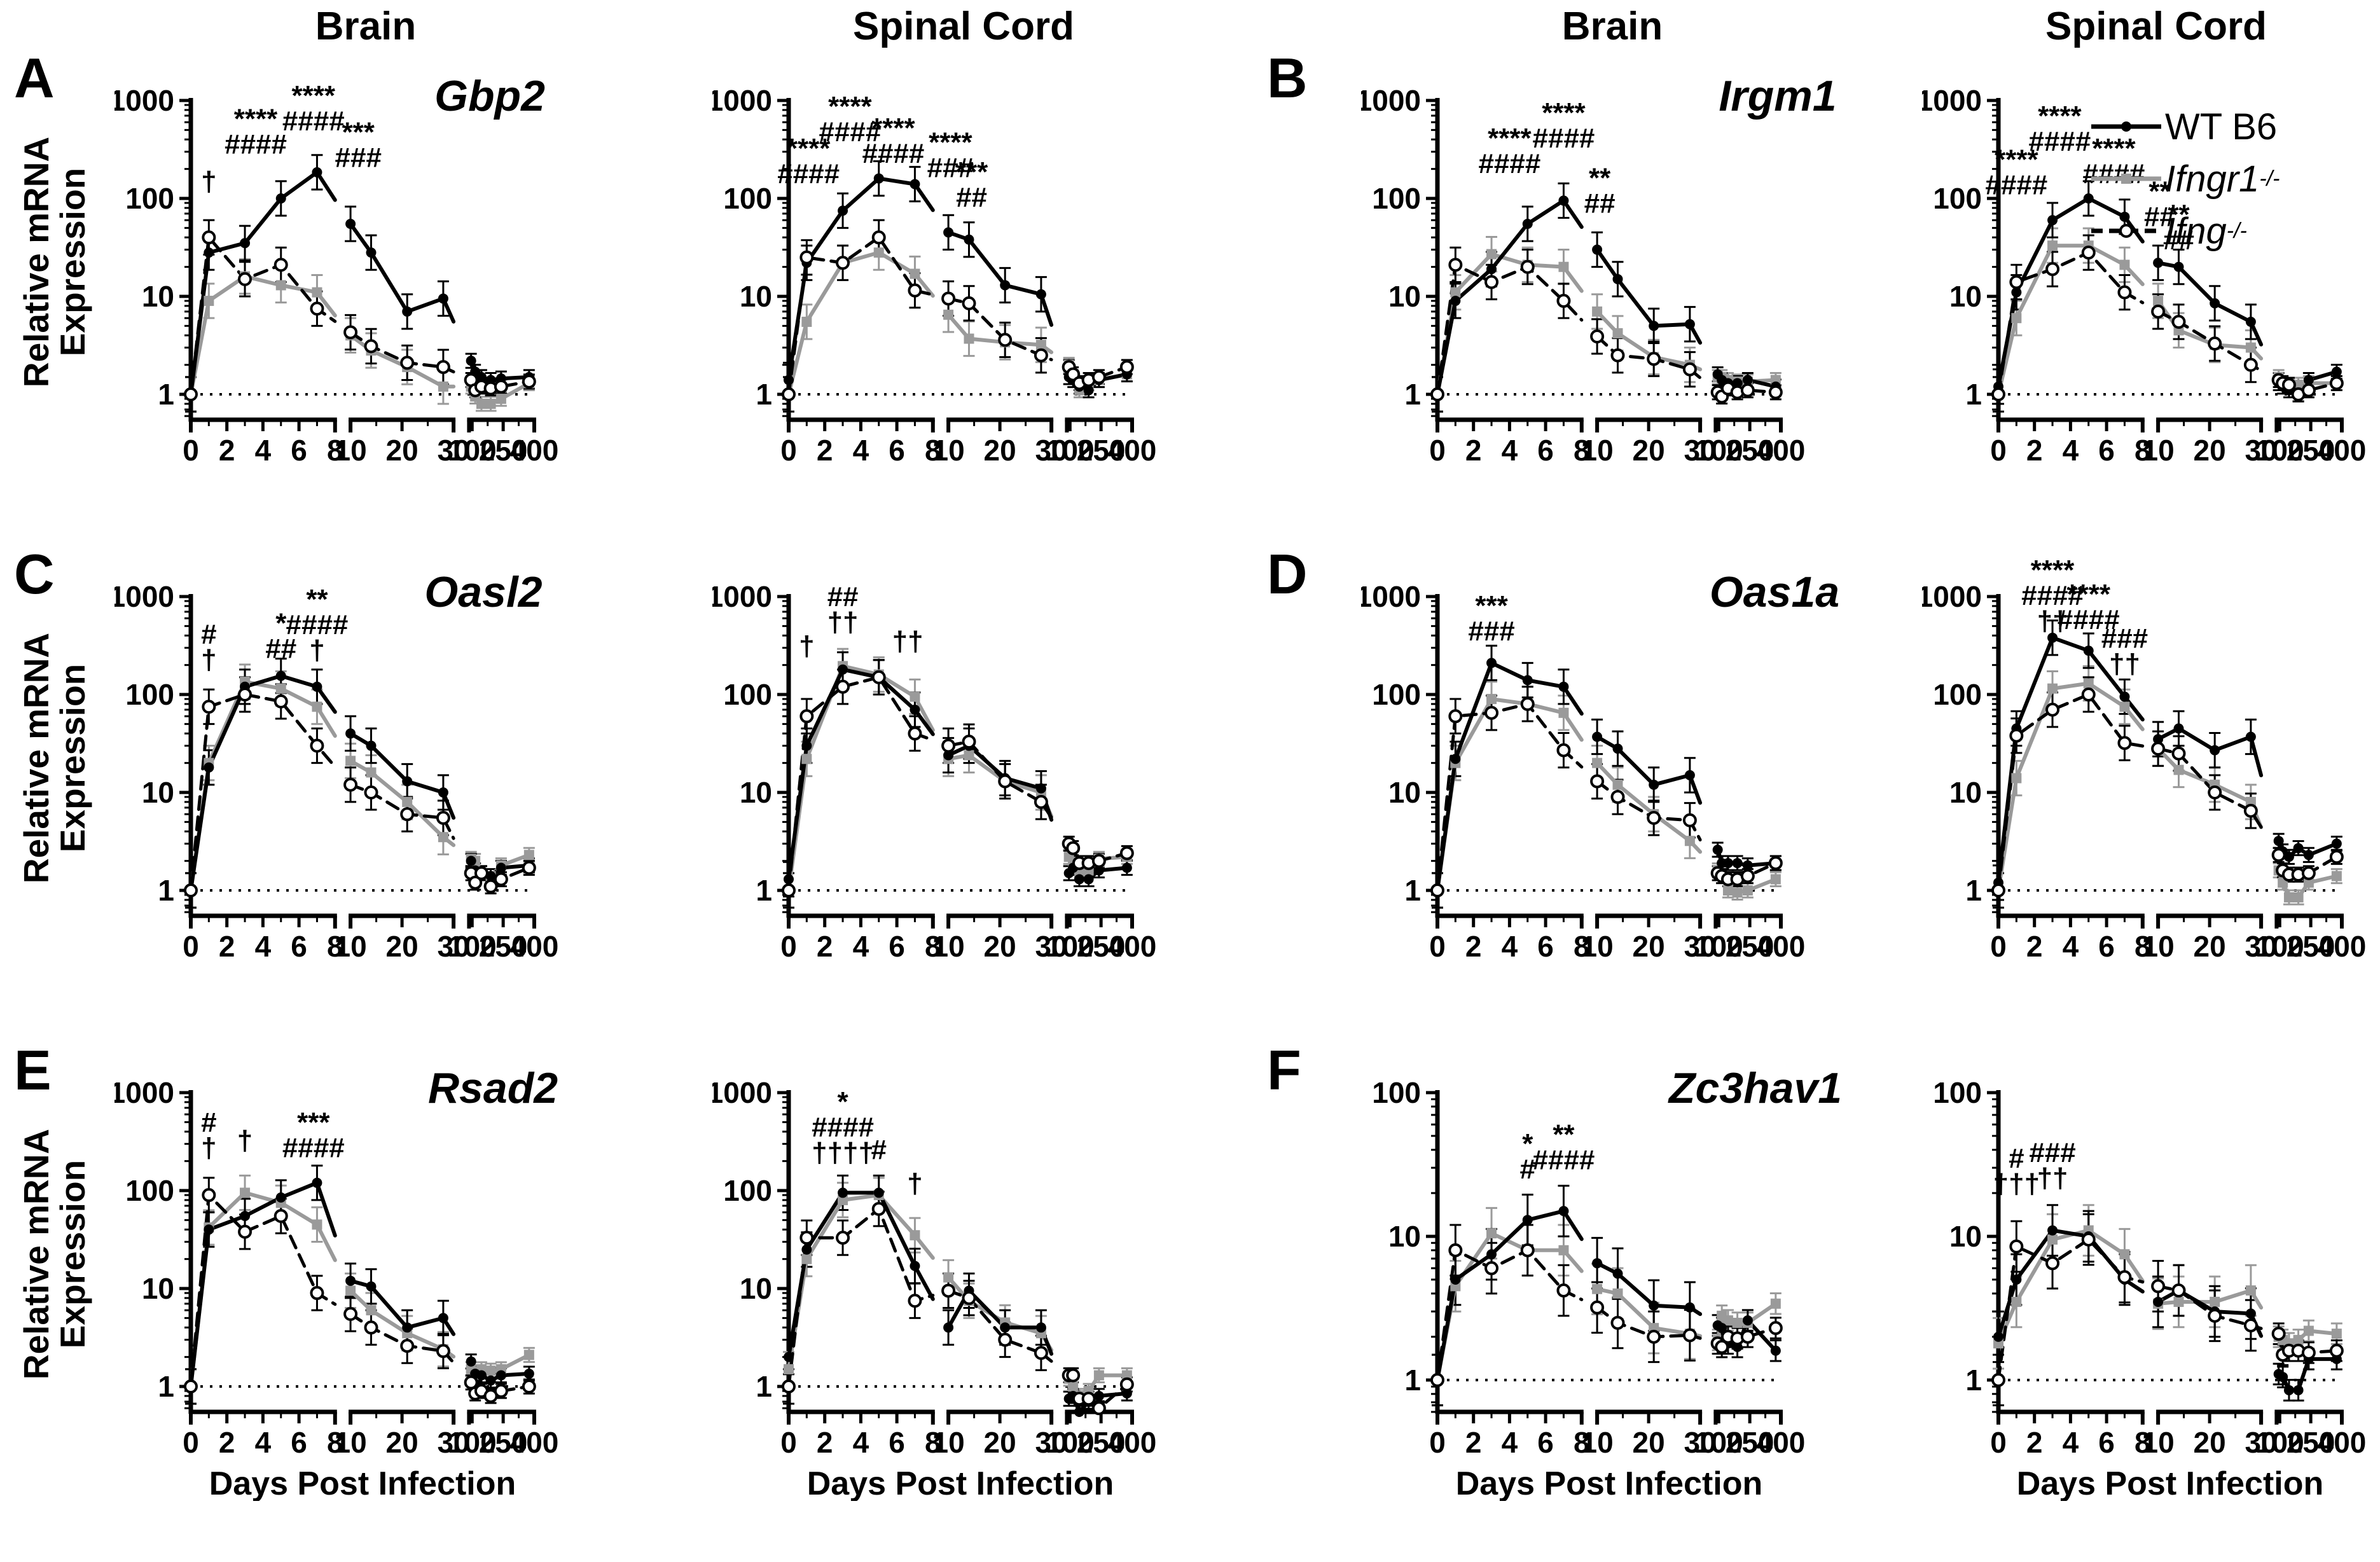 This screenshot has height=1562, width=2380. Describe the element at coordinates (2221, 127) in the screenshot. I see `legend-label-wt-b6: WT B6` at that location.